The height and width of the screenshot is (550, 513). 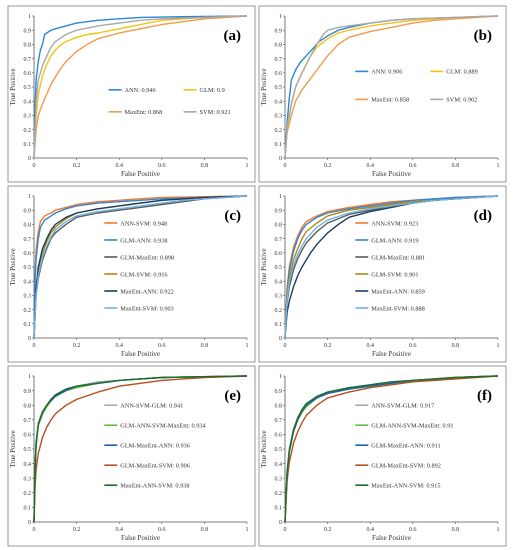 What do you see at coordinates (143, 274) in the screenshot?
I see `legend-entry: GLM-SVM: 0.916` at bounding box center [143, 274].